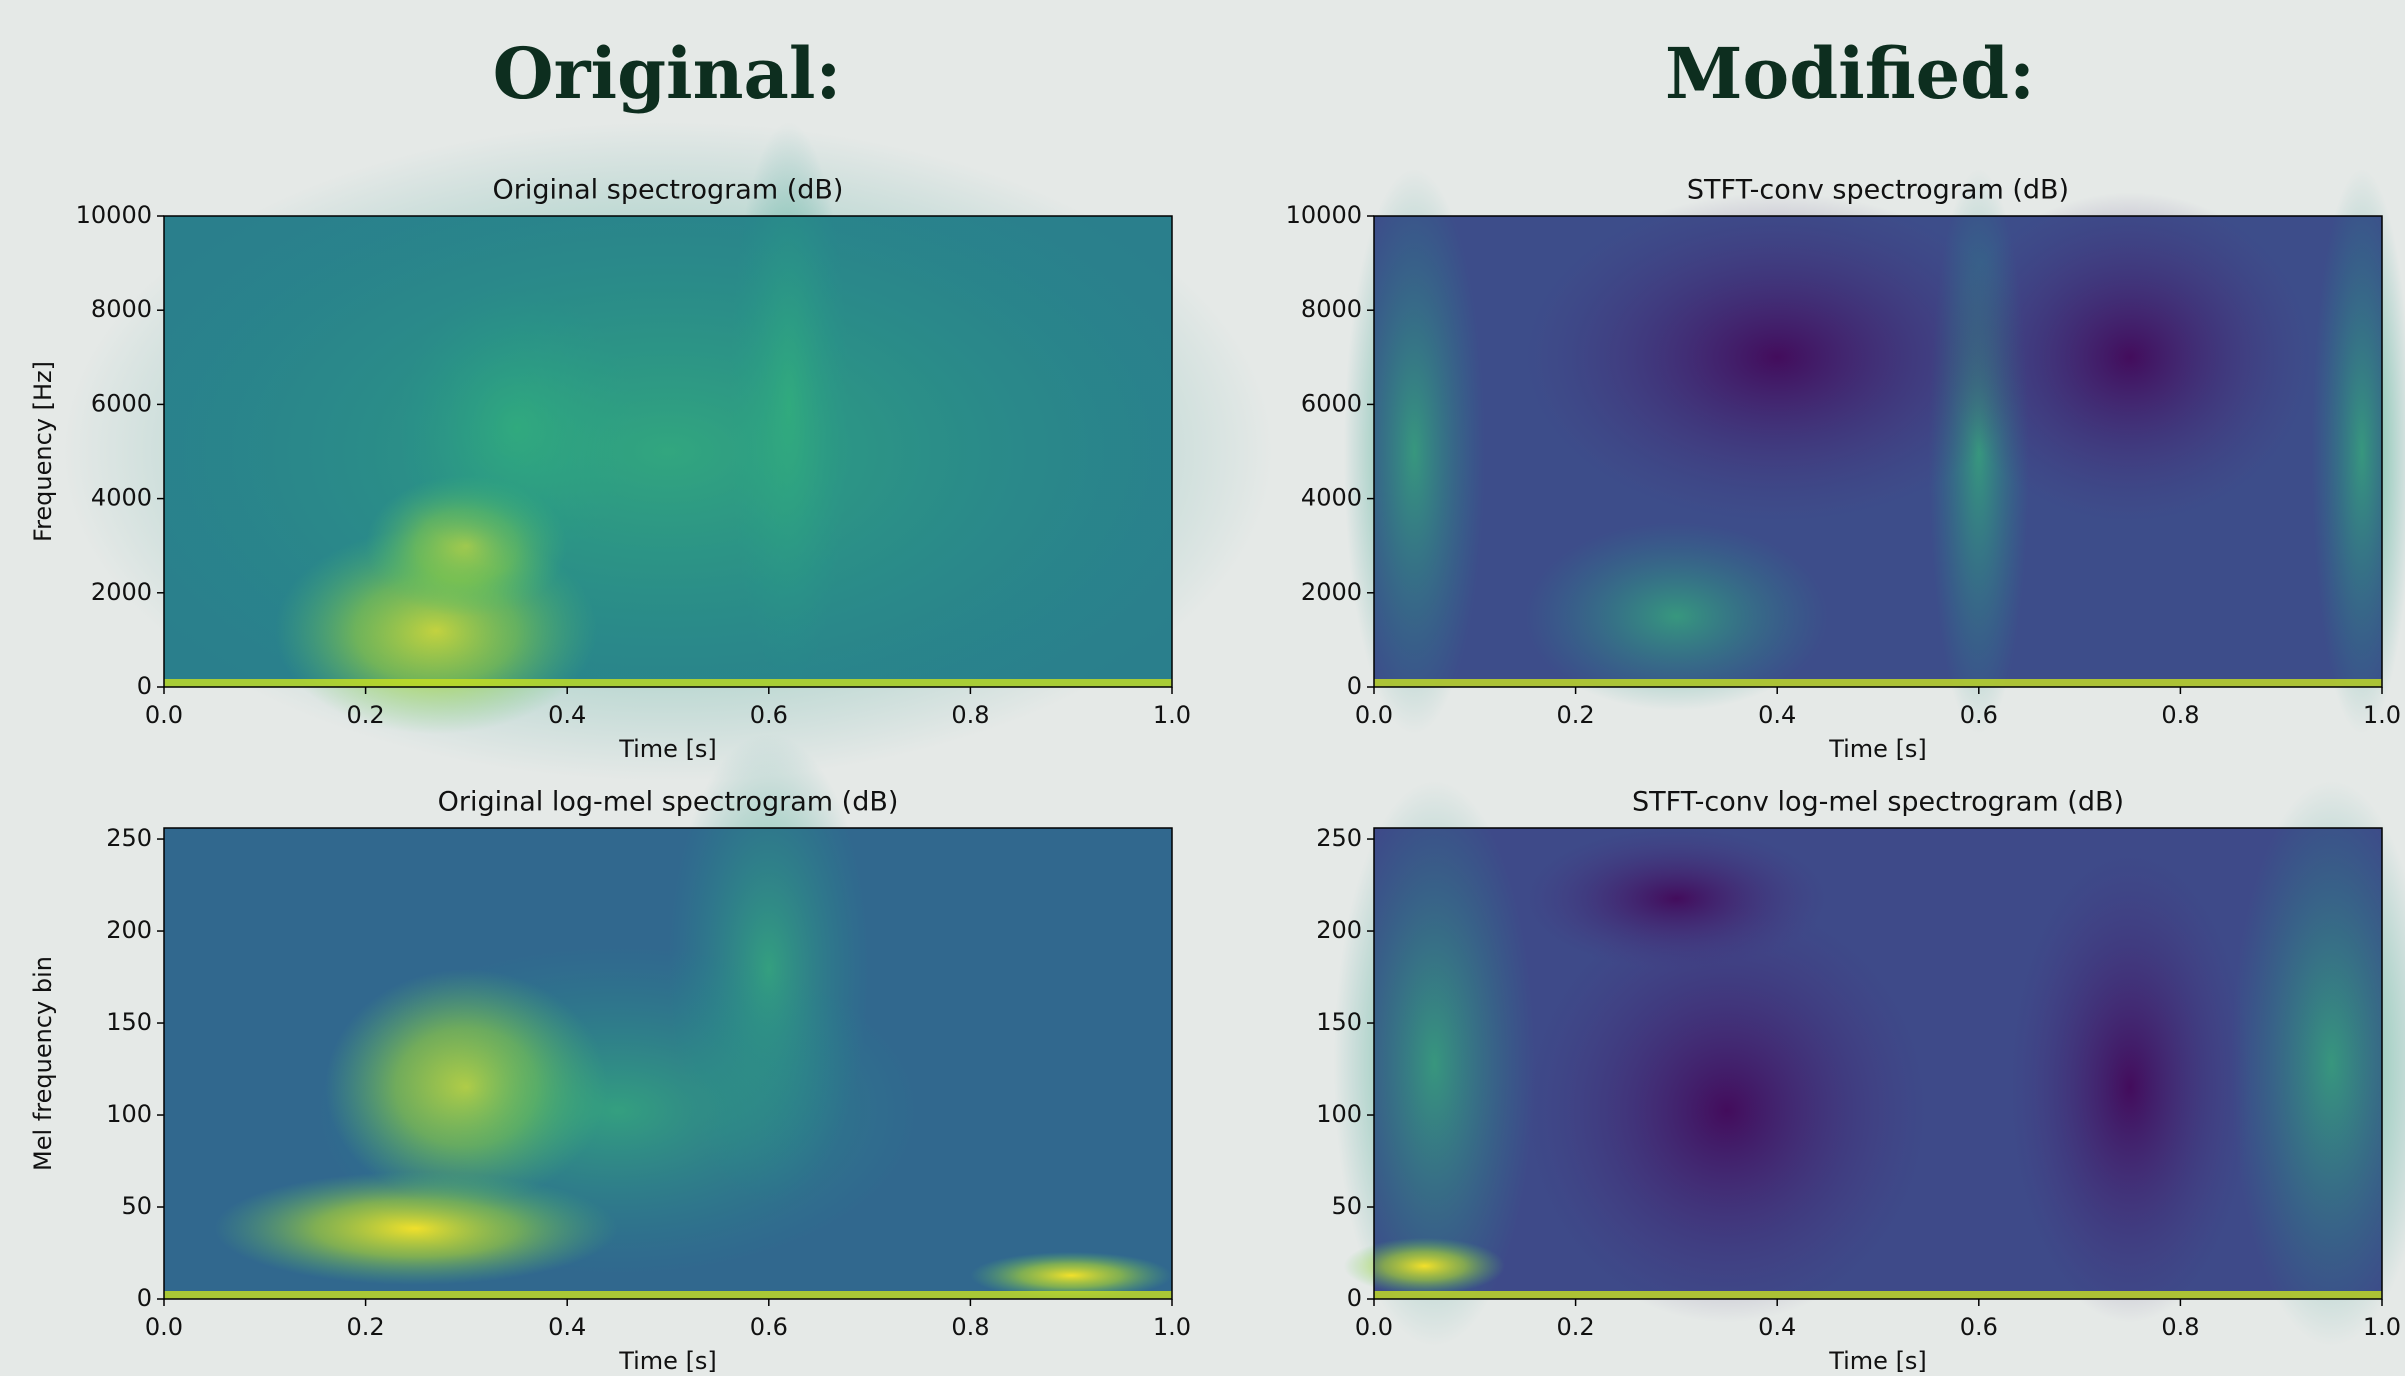 The image size is (2405, 1376). Describe the element at coordinates (1850, 73) in the screenshot. I see `right-heading: Modified:` at that location.